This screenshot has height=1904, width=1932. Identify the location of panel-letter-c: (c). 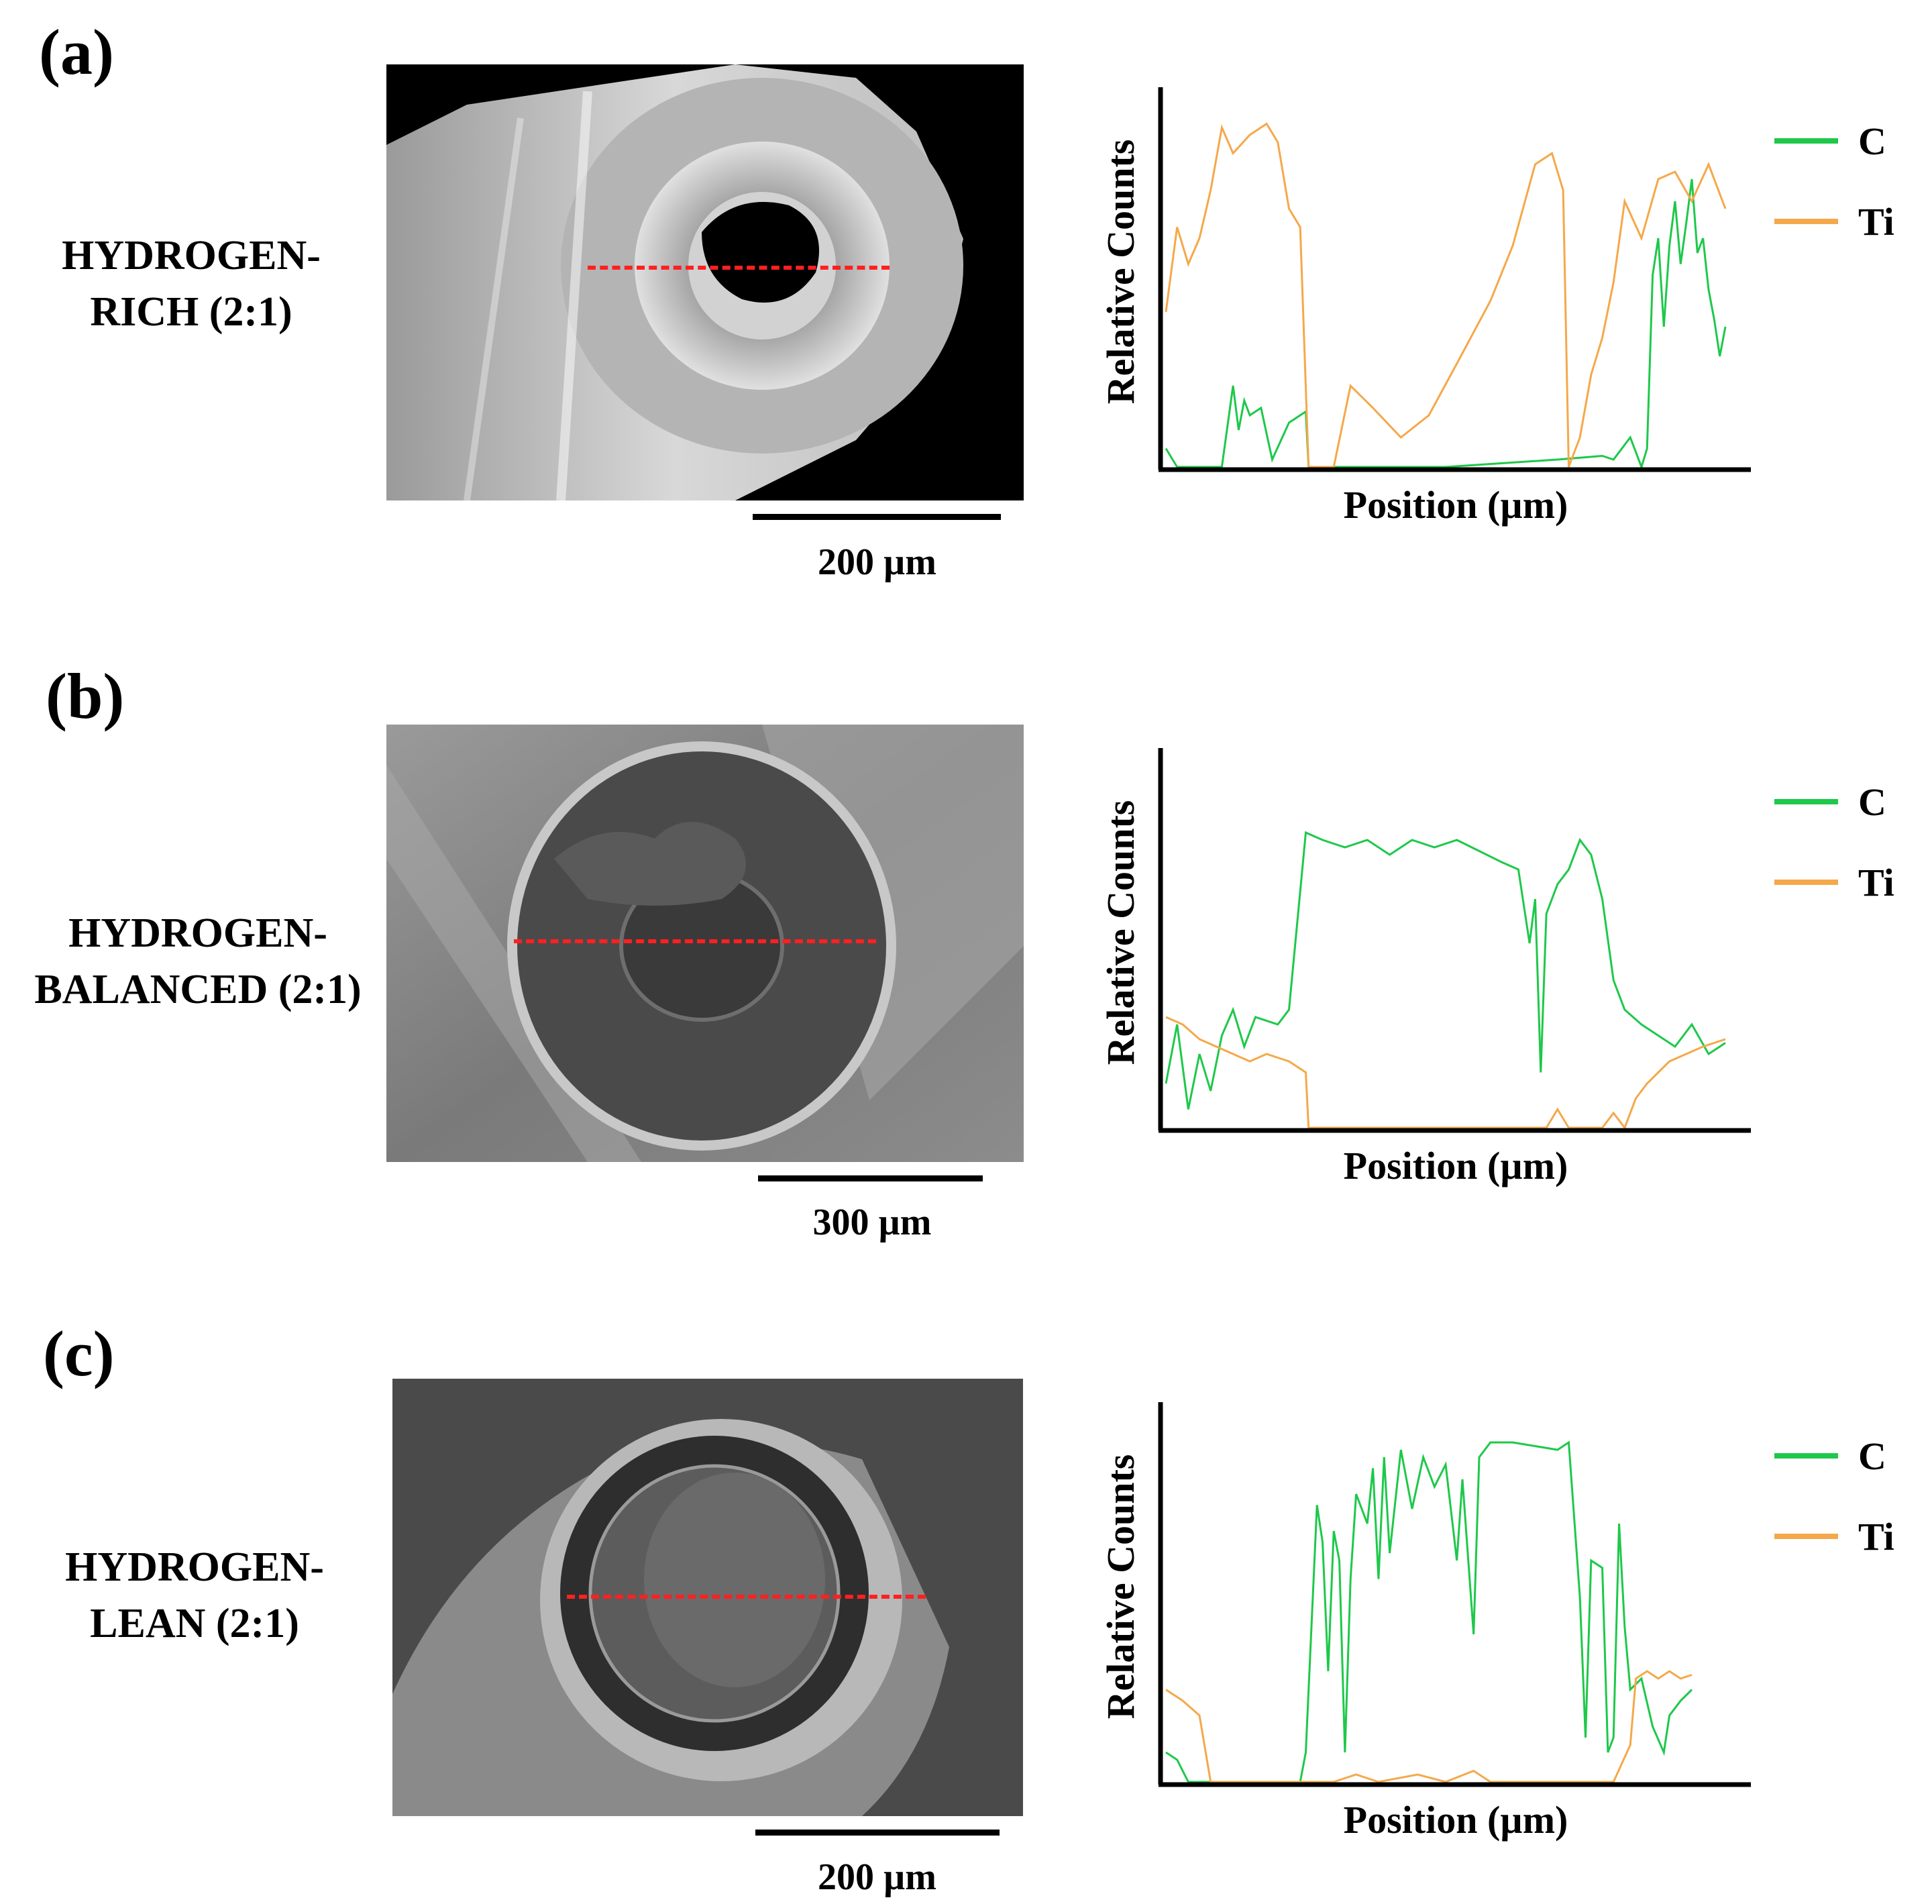
(79, 1353).